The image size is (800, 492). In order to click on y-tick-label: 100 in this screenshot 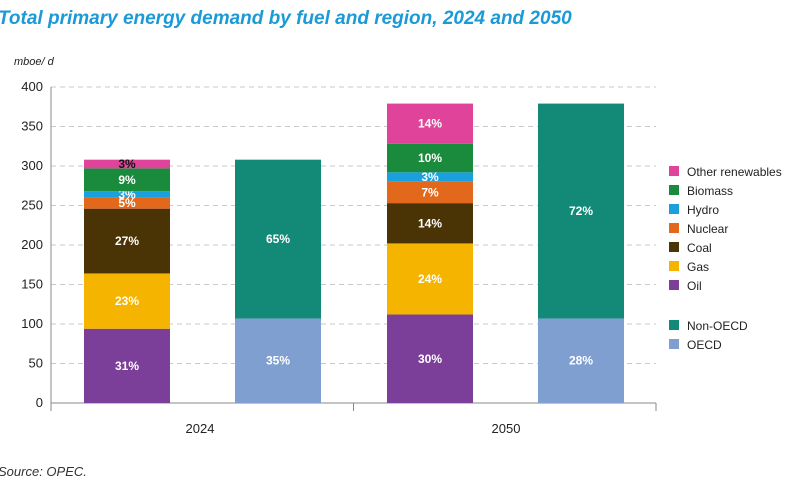, I will do `click(32, 323)`.